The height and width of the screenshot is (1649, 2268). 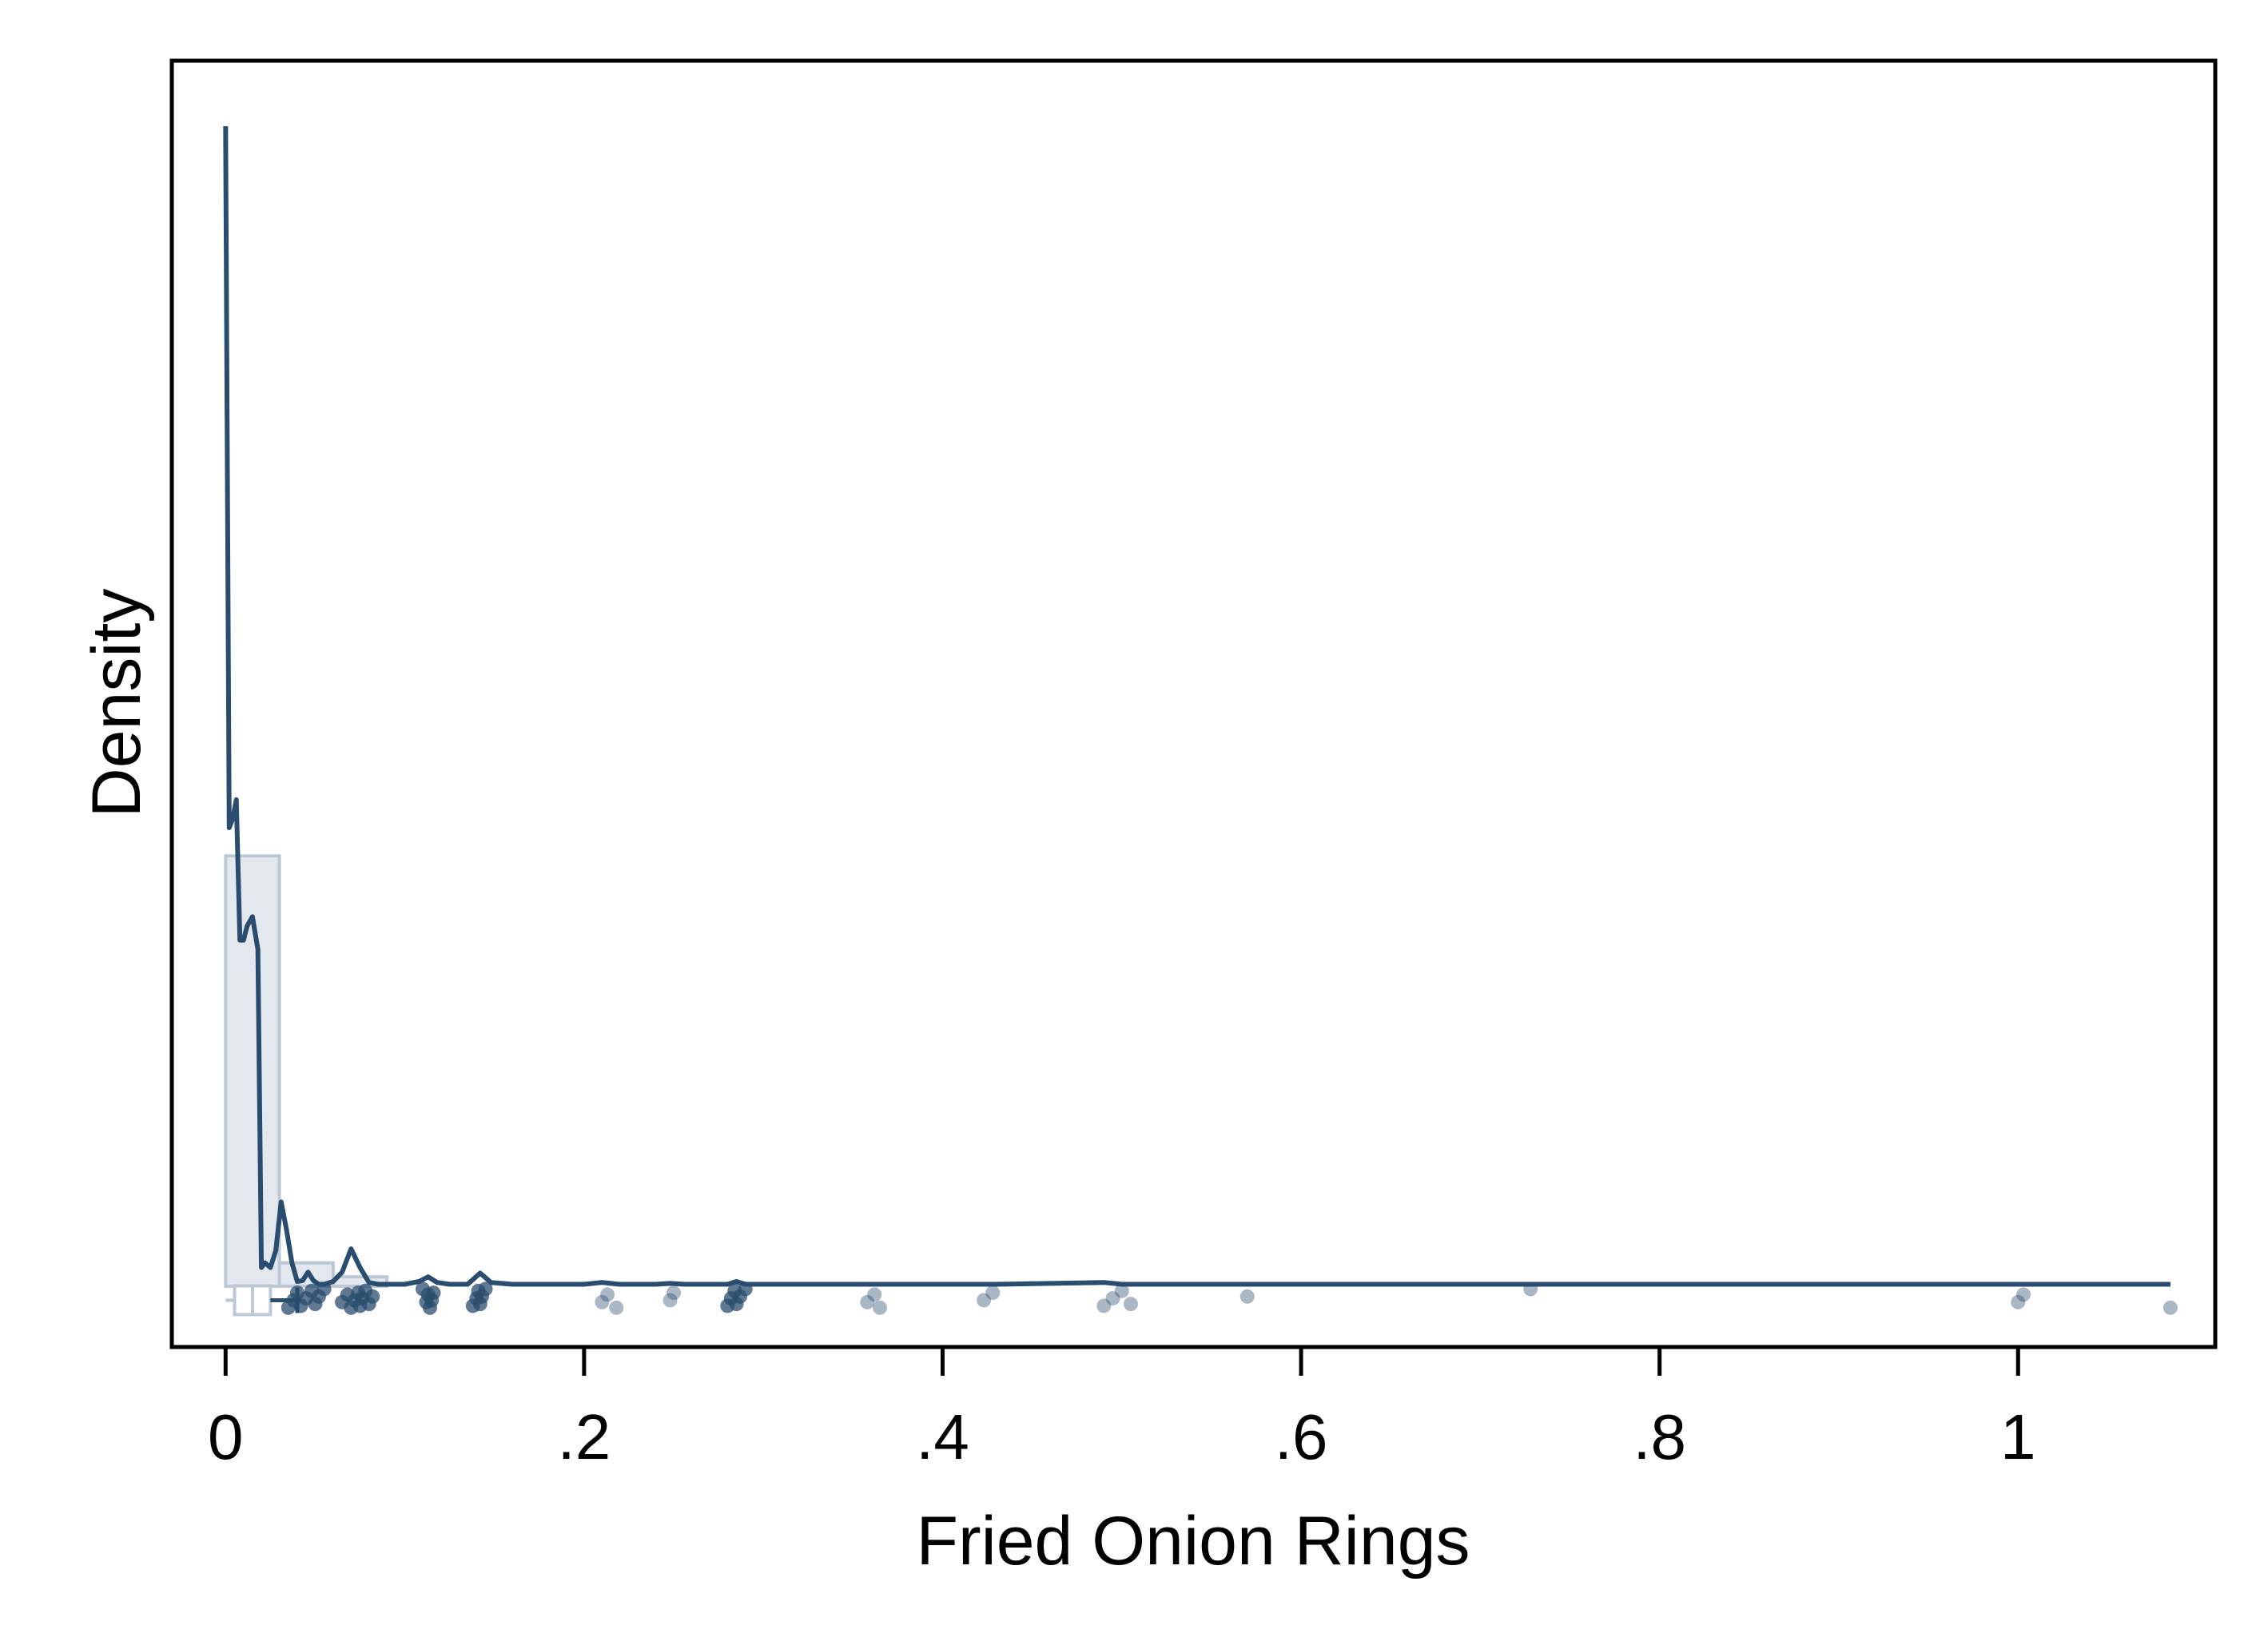 What do you see at coordinates (942, 1436) in the screenshot?
I see `x-axis-tick-label: .4` at bounding box center [942, 1436].